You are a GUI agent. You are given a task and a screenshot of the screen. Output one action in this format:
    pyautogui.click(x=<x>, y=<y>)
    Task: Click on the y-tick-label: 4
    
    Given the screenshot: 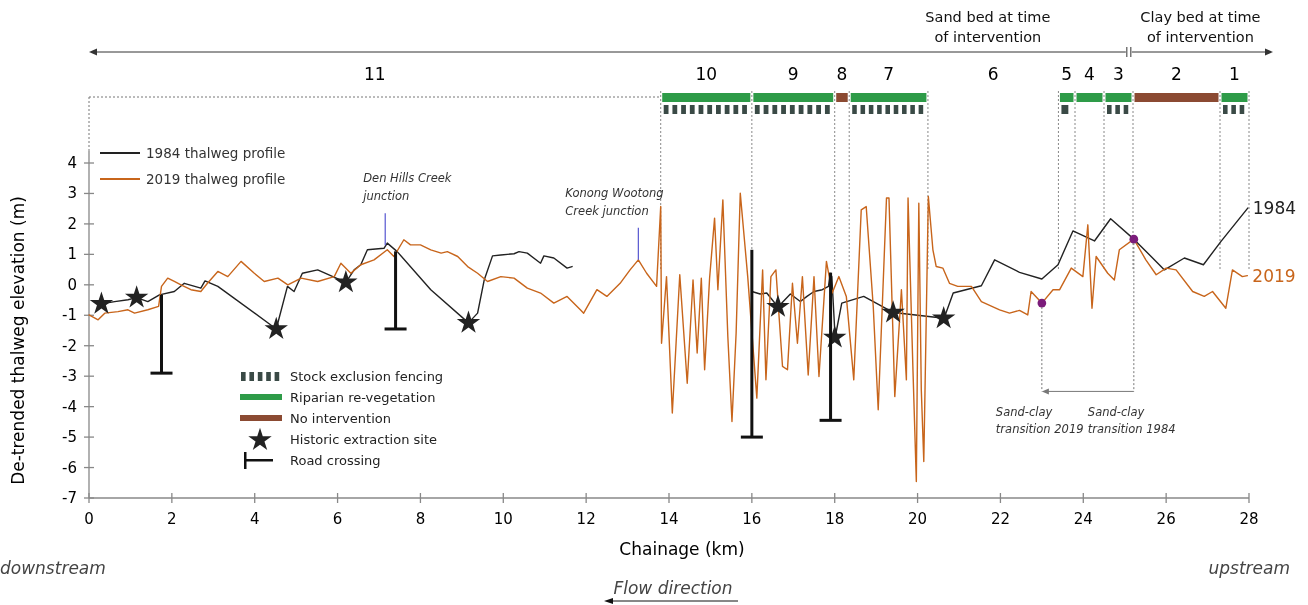 What is the action you would take?
    pyautogui.click(x=72, y=163)
    